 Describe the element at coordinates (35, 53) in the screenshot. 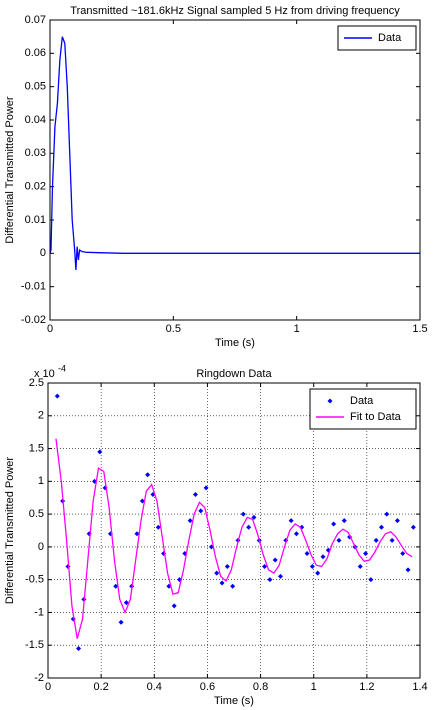

I see `y-tick-label: 0.06` at that location.